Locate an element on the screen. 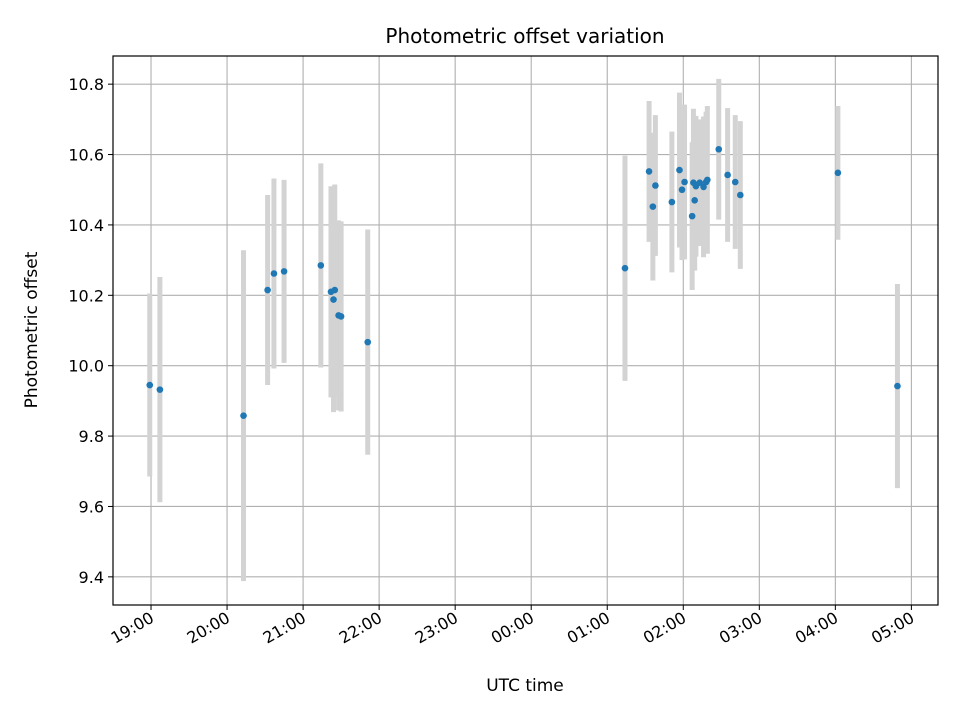 The width and height of the screenshot is (960, 720). y-tick-label: 10.2 is located at coordinates (86, 295).